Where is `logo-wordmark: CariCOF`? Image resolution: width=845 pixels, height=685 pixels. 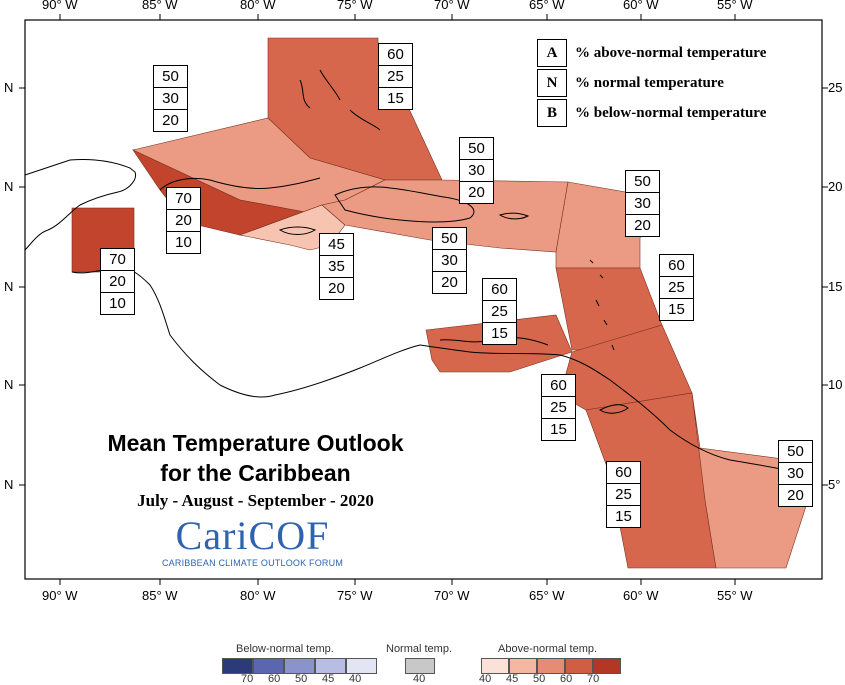 logo-wordmark: CariCOF is located at coordinates (252, 535).